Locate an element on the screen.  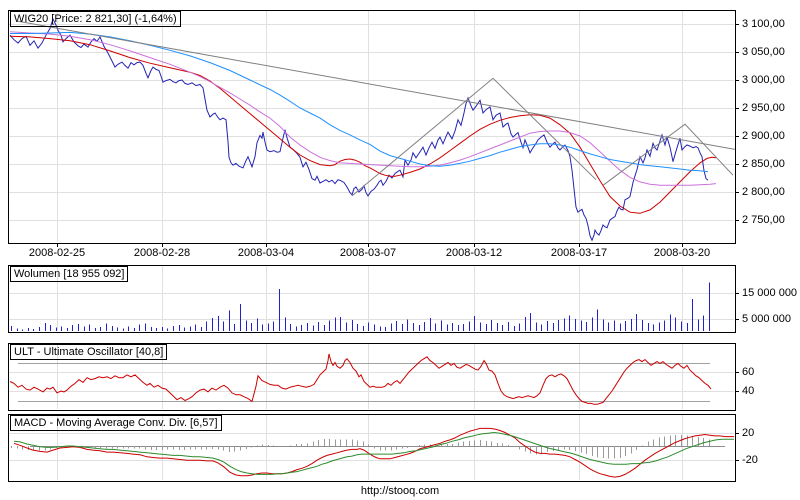
x-axis-date-label: 2008-03-07 is located at coordinates (368, 253).